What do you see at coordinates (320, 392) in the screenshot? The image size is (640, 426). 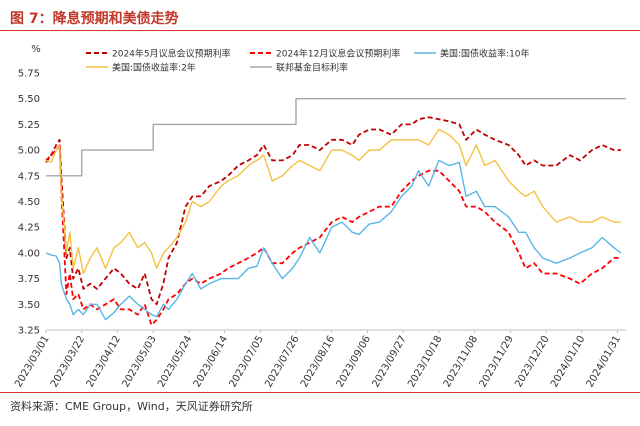 I see `source-divider` at bounding box center [320, 392].